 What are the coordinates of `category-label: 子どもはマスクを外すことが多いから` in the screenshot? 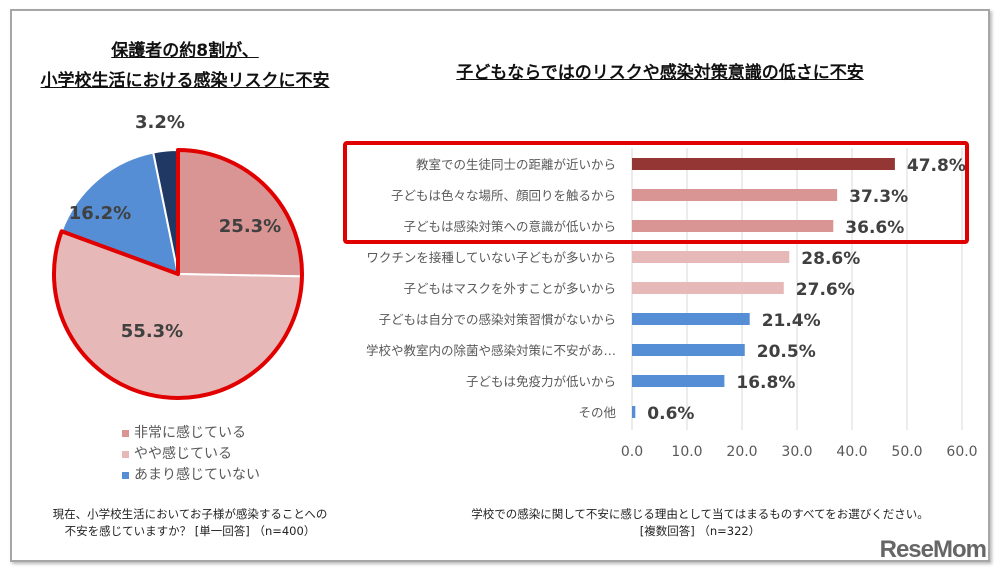 It's located at (509, 288).